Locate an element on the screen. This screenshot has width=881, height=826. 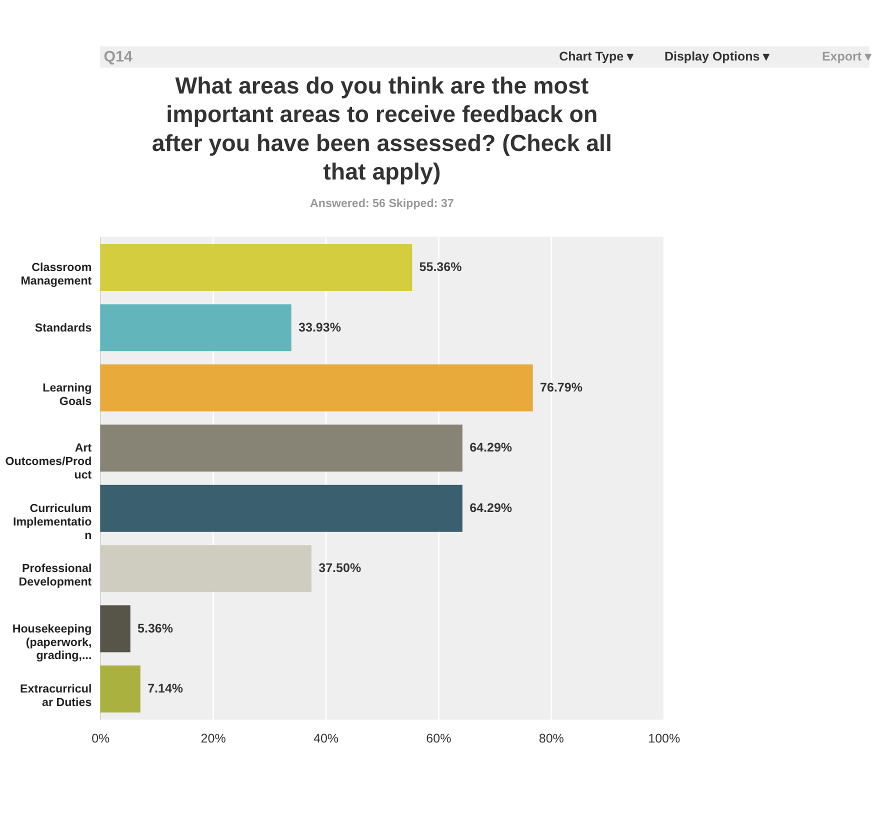
data-label: 7.14% is located at coordinates (166, 689).